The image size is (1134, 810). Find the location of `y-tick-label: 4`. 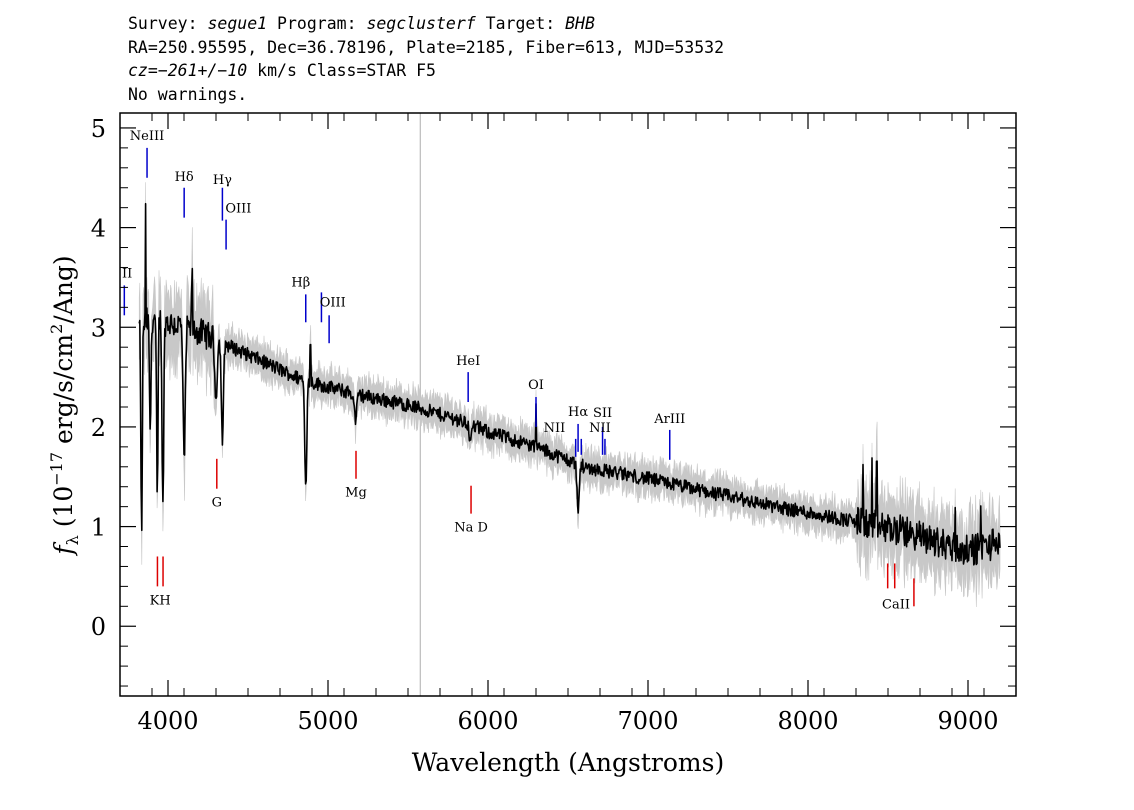

y-tick-label: 4 is located at coordinates (98, 229).